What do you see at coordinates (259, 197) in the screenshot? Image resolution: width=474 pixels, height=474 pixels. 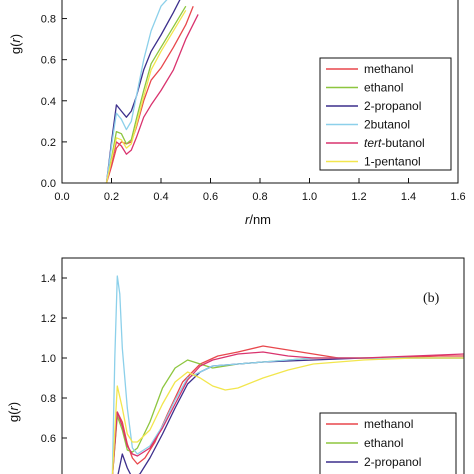 I see `x-tick-label: 0.8` at bounding box center [259, 197].